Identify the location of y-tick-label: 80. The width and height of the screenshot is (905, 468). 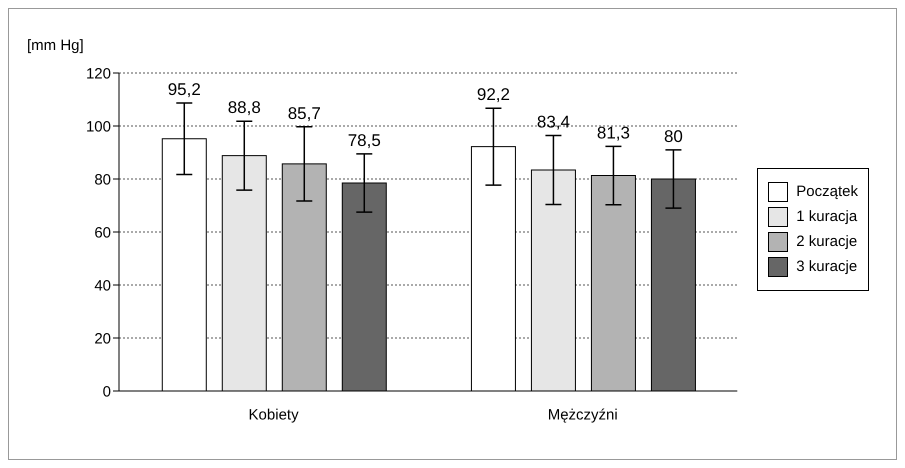
(102, 179).